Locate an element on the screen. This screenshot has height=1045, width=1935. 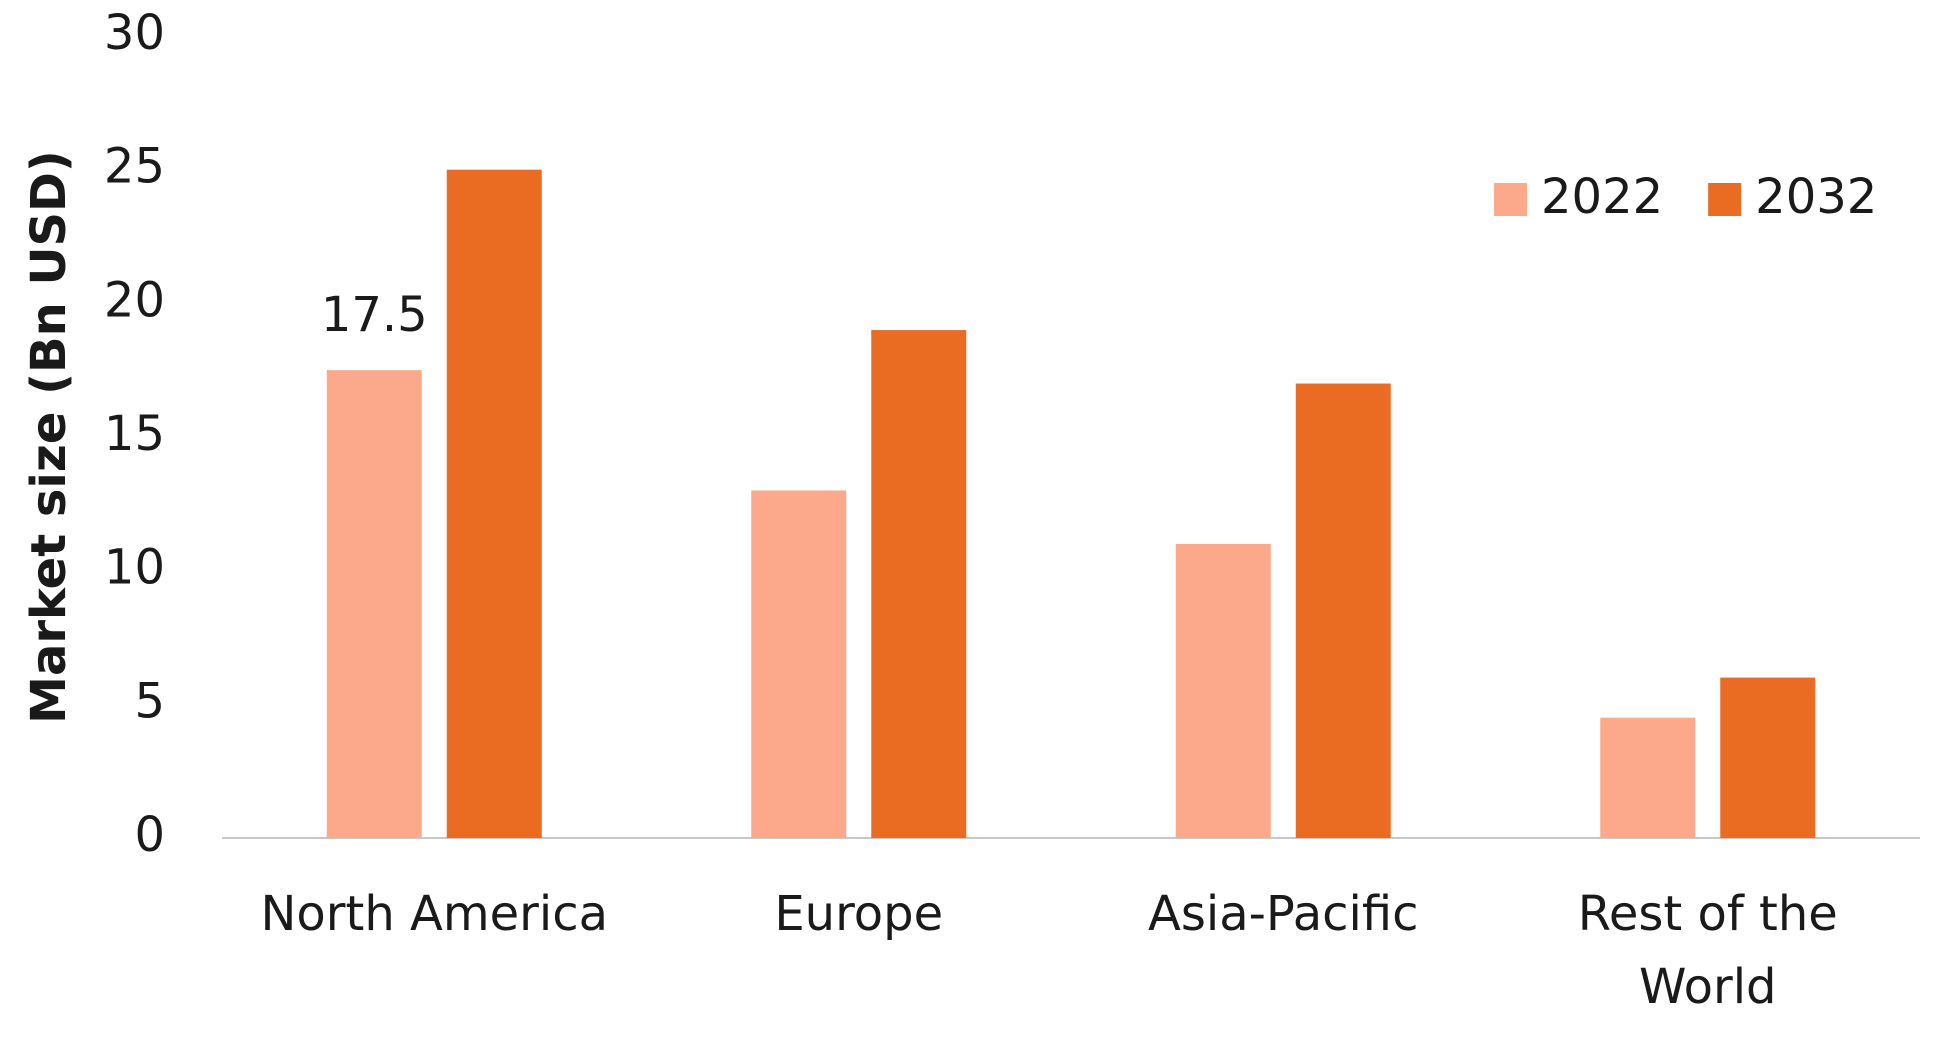
y-tick-label: 5 is located at coordinates (149, 701).